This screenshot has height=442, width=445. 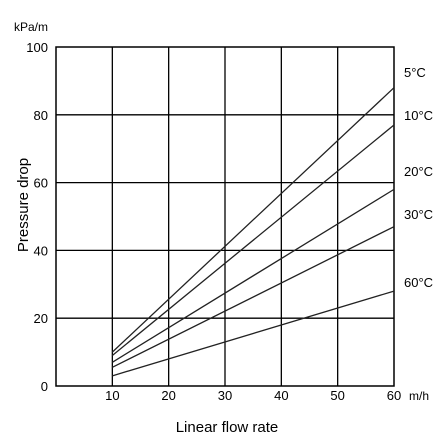 What do you see at coordinates (418, 214) in the screenshot?
I see `series-label: 30°C` at bounding box center [418, 214].